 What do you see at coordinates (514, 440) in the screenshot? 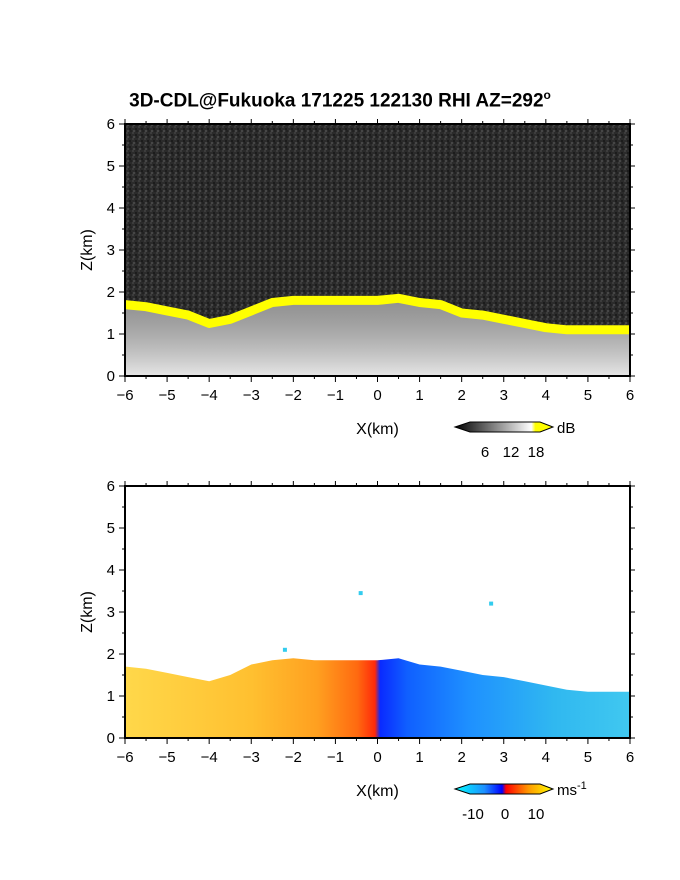
I see `intensity-colorbar: dB 6 12 18` at bounding box center [514, 440].